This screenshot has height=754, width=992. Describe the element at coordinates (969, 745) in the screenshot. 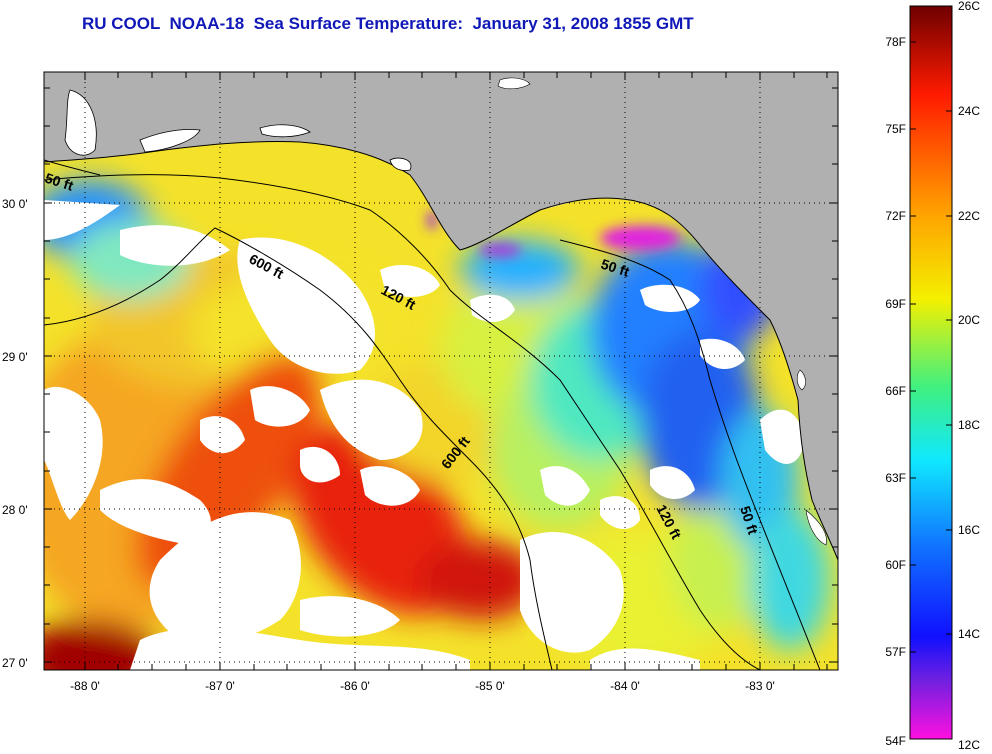

I see `colorbar-c-12: 12C` at that location.